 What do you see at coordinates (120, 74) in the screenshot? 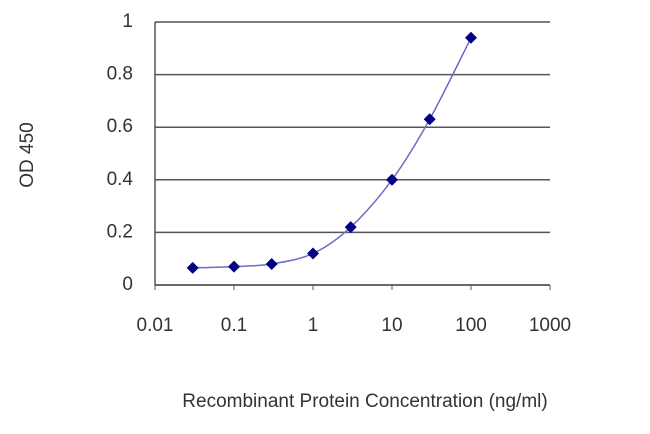
I see `y-tick-label: 0.8` at bounding box center [120, 74].